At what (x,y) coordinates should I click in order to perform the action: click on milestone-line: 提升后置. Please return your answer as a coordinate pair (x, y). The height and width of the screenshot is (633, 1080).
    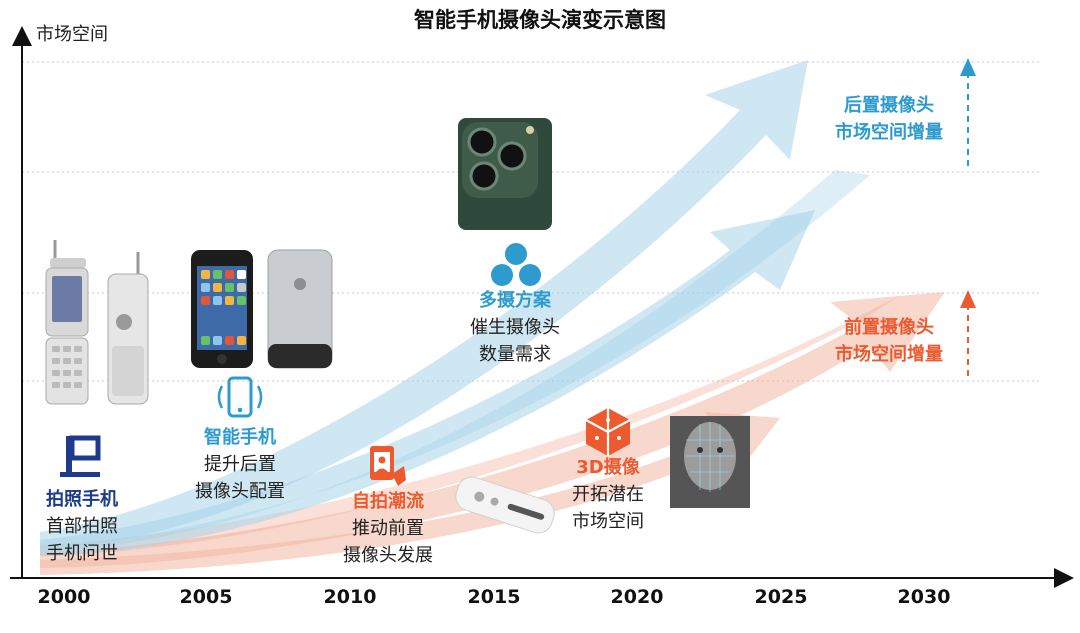
    Looking at the image, I should click on (240, 464).